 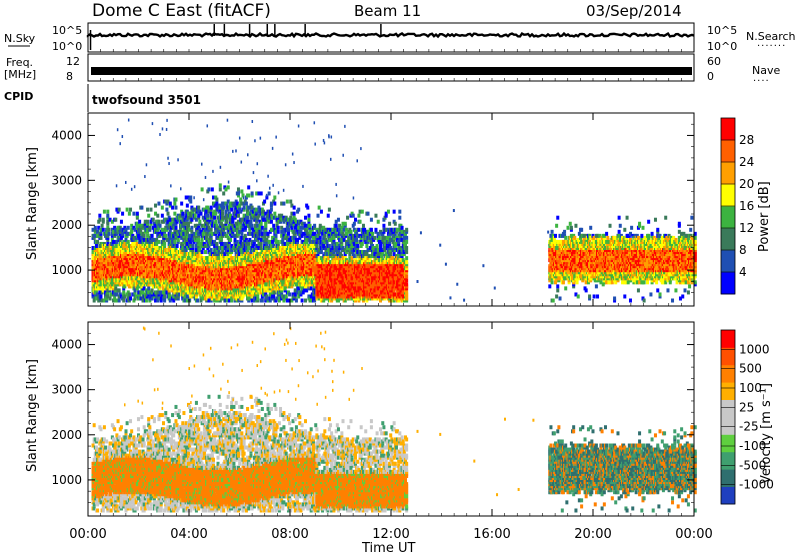 What do you see at coordinates (391, 37) in the screenshot?
I see `noise-frame` at bounding box center [391, 37].